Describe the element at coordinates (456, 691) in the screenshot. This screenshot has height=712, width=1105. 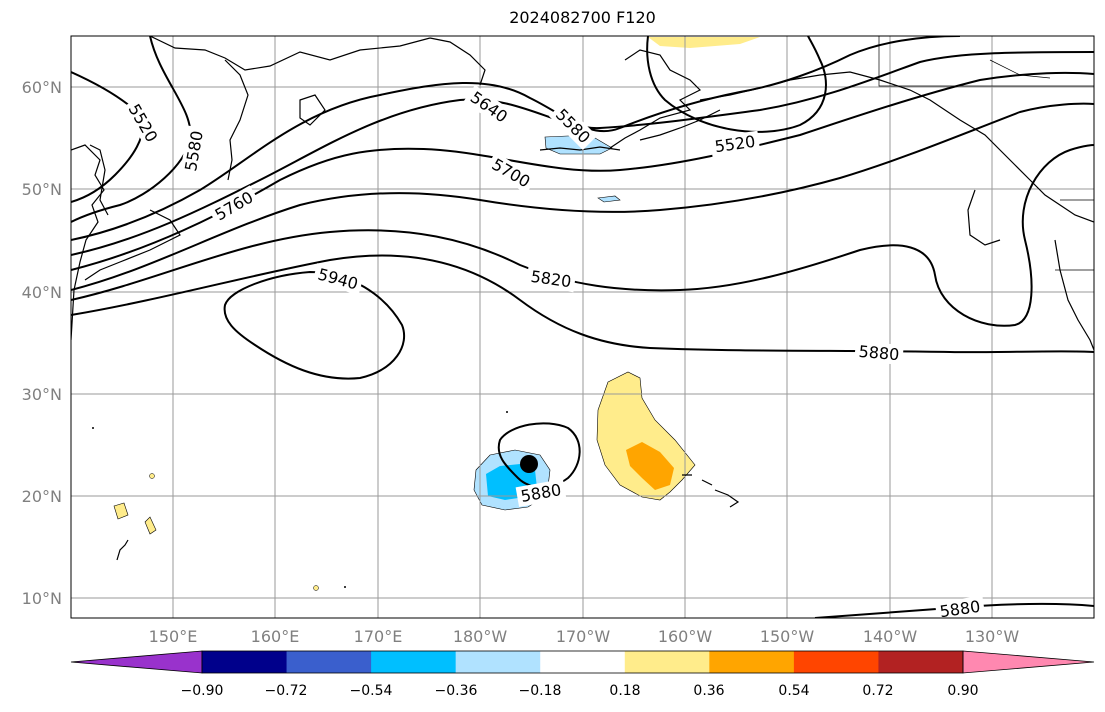
I see `colorbar-tick-label: −0.36` at that location.